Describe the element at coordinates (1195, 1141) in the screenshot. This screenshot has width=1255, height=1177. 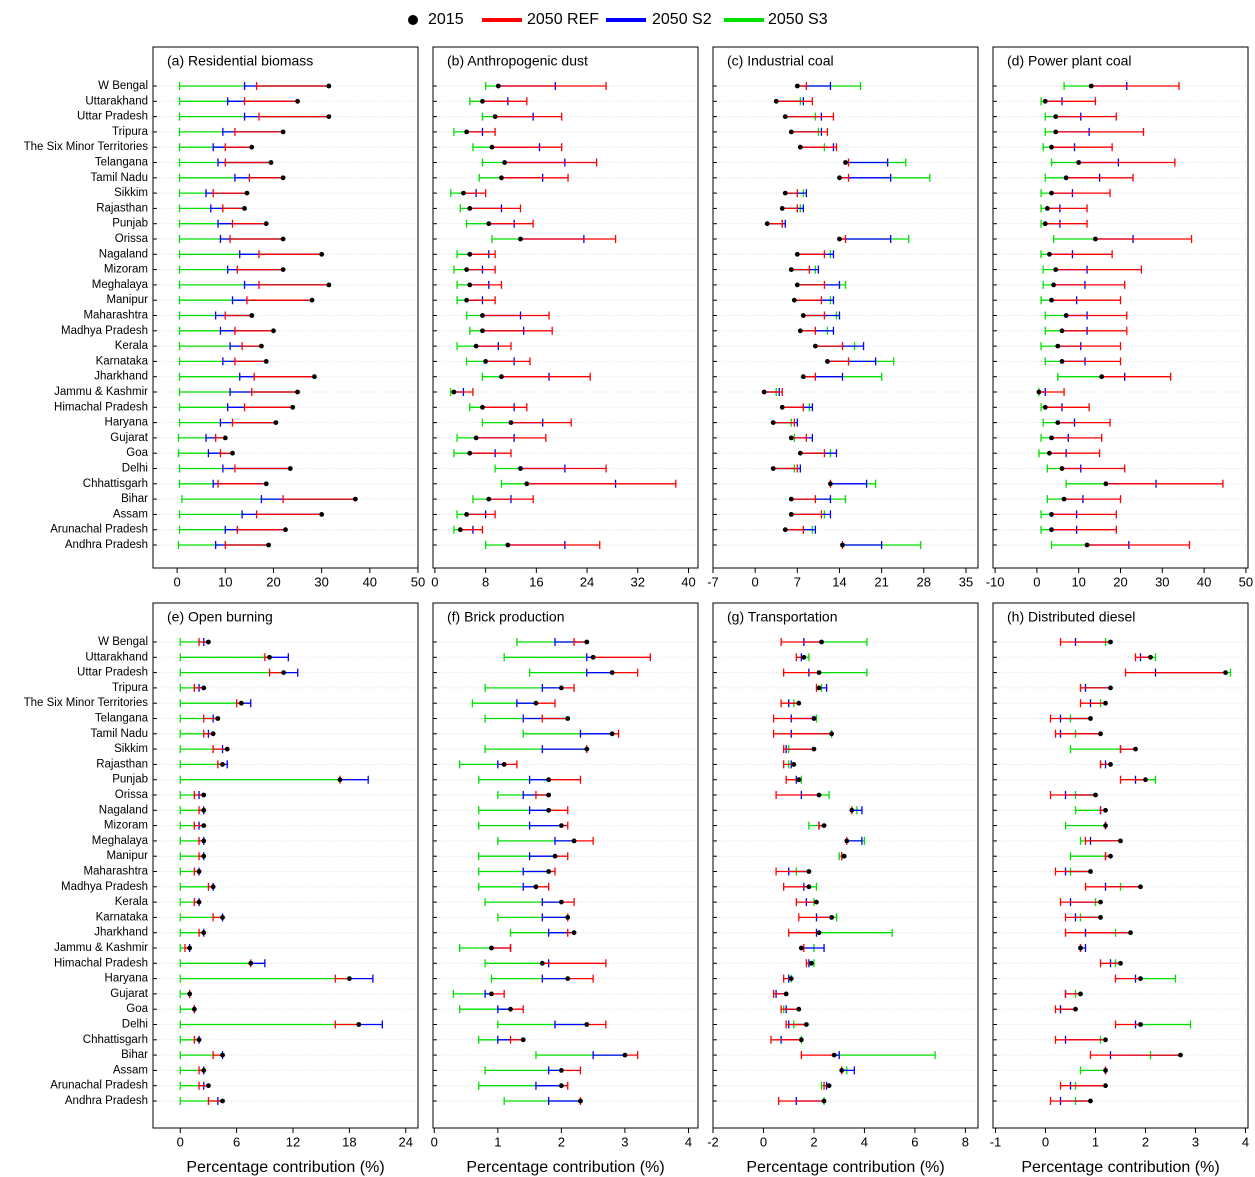
I see `x-tick-label: 3` at that location.